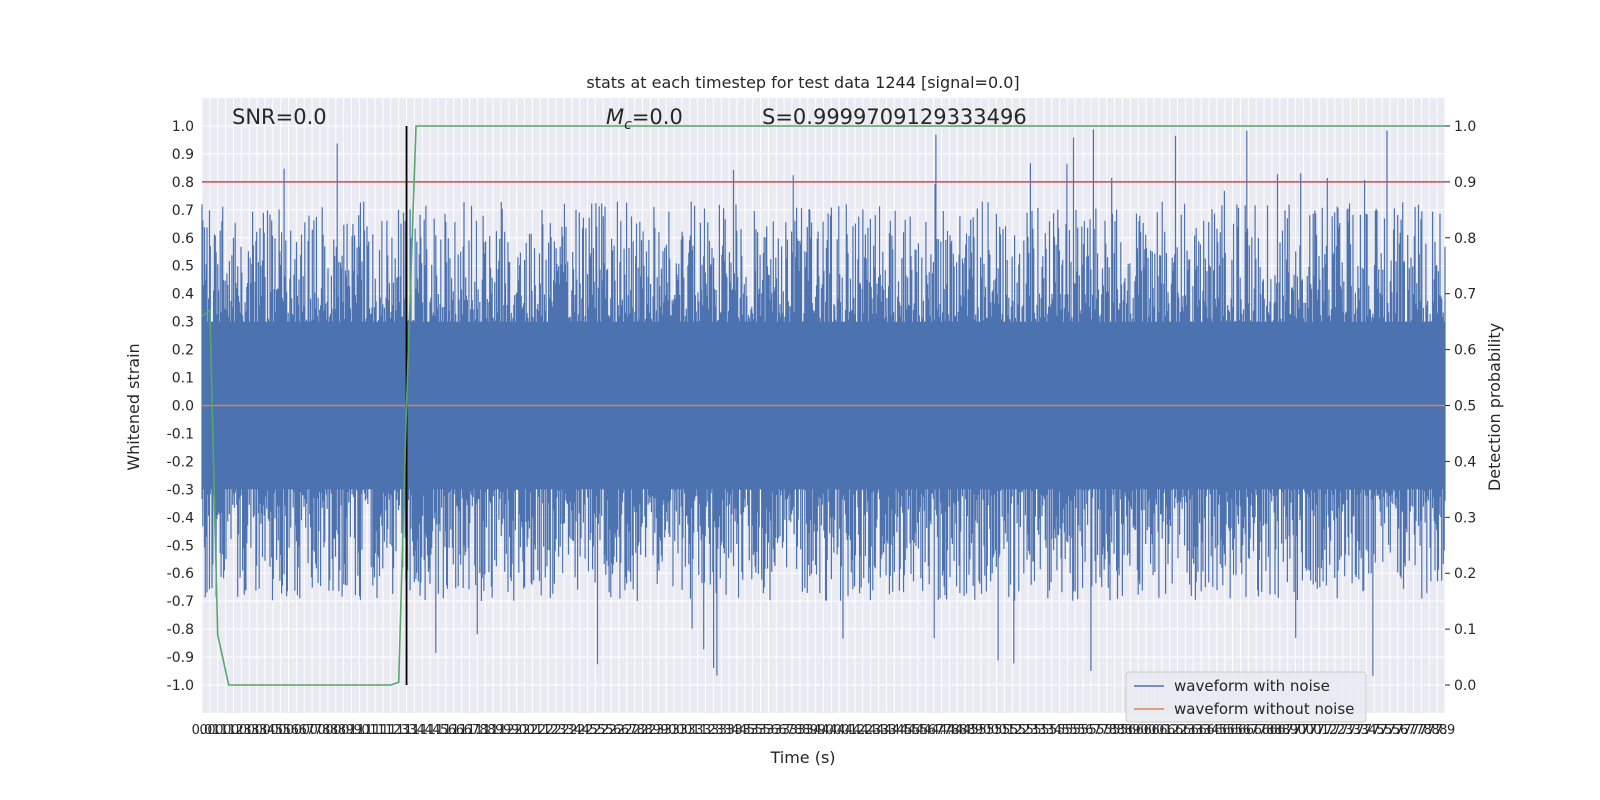 The height and width of the screenshot is (800, 1600). I want to click on x-tick-label: 1.4, so click(422, 730).